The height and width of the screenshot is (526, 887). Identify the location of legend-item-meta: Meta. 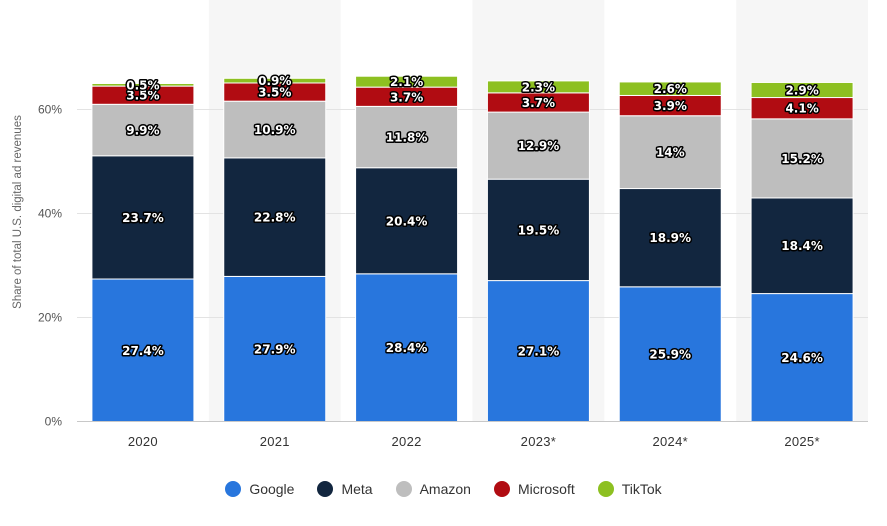
(345, 489).